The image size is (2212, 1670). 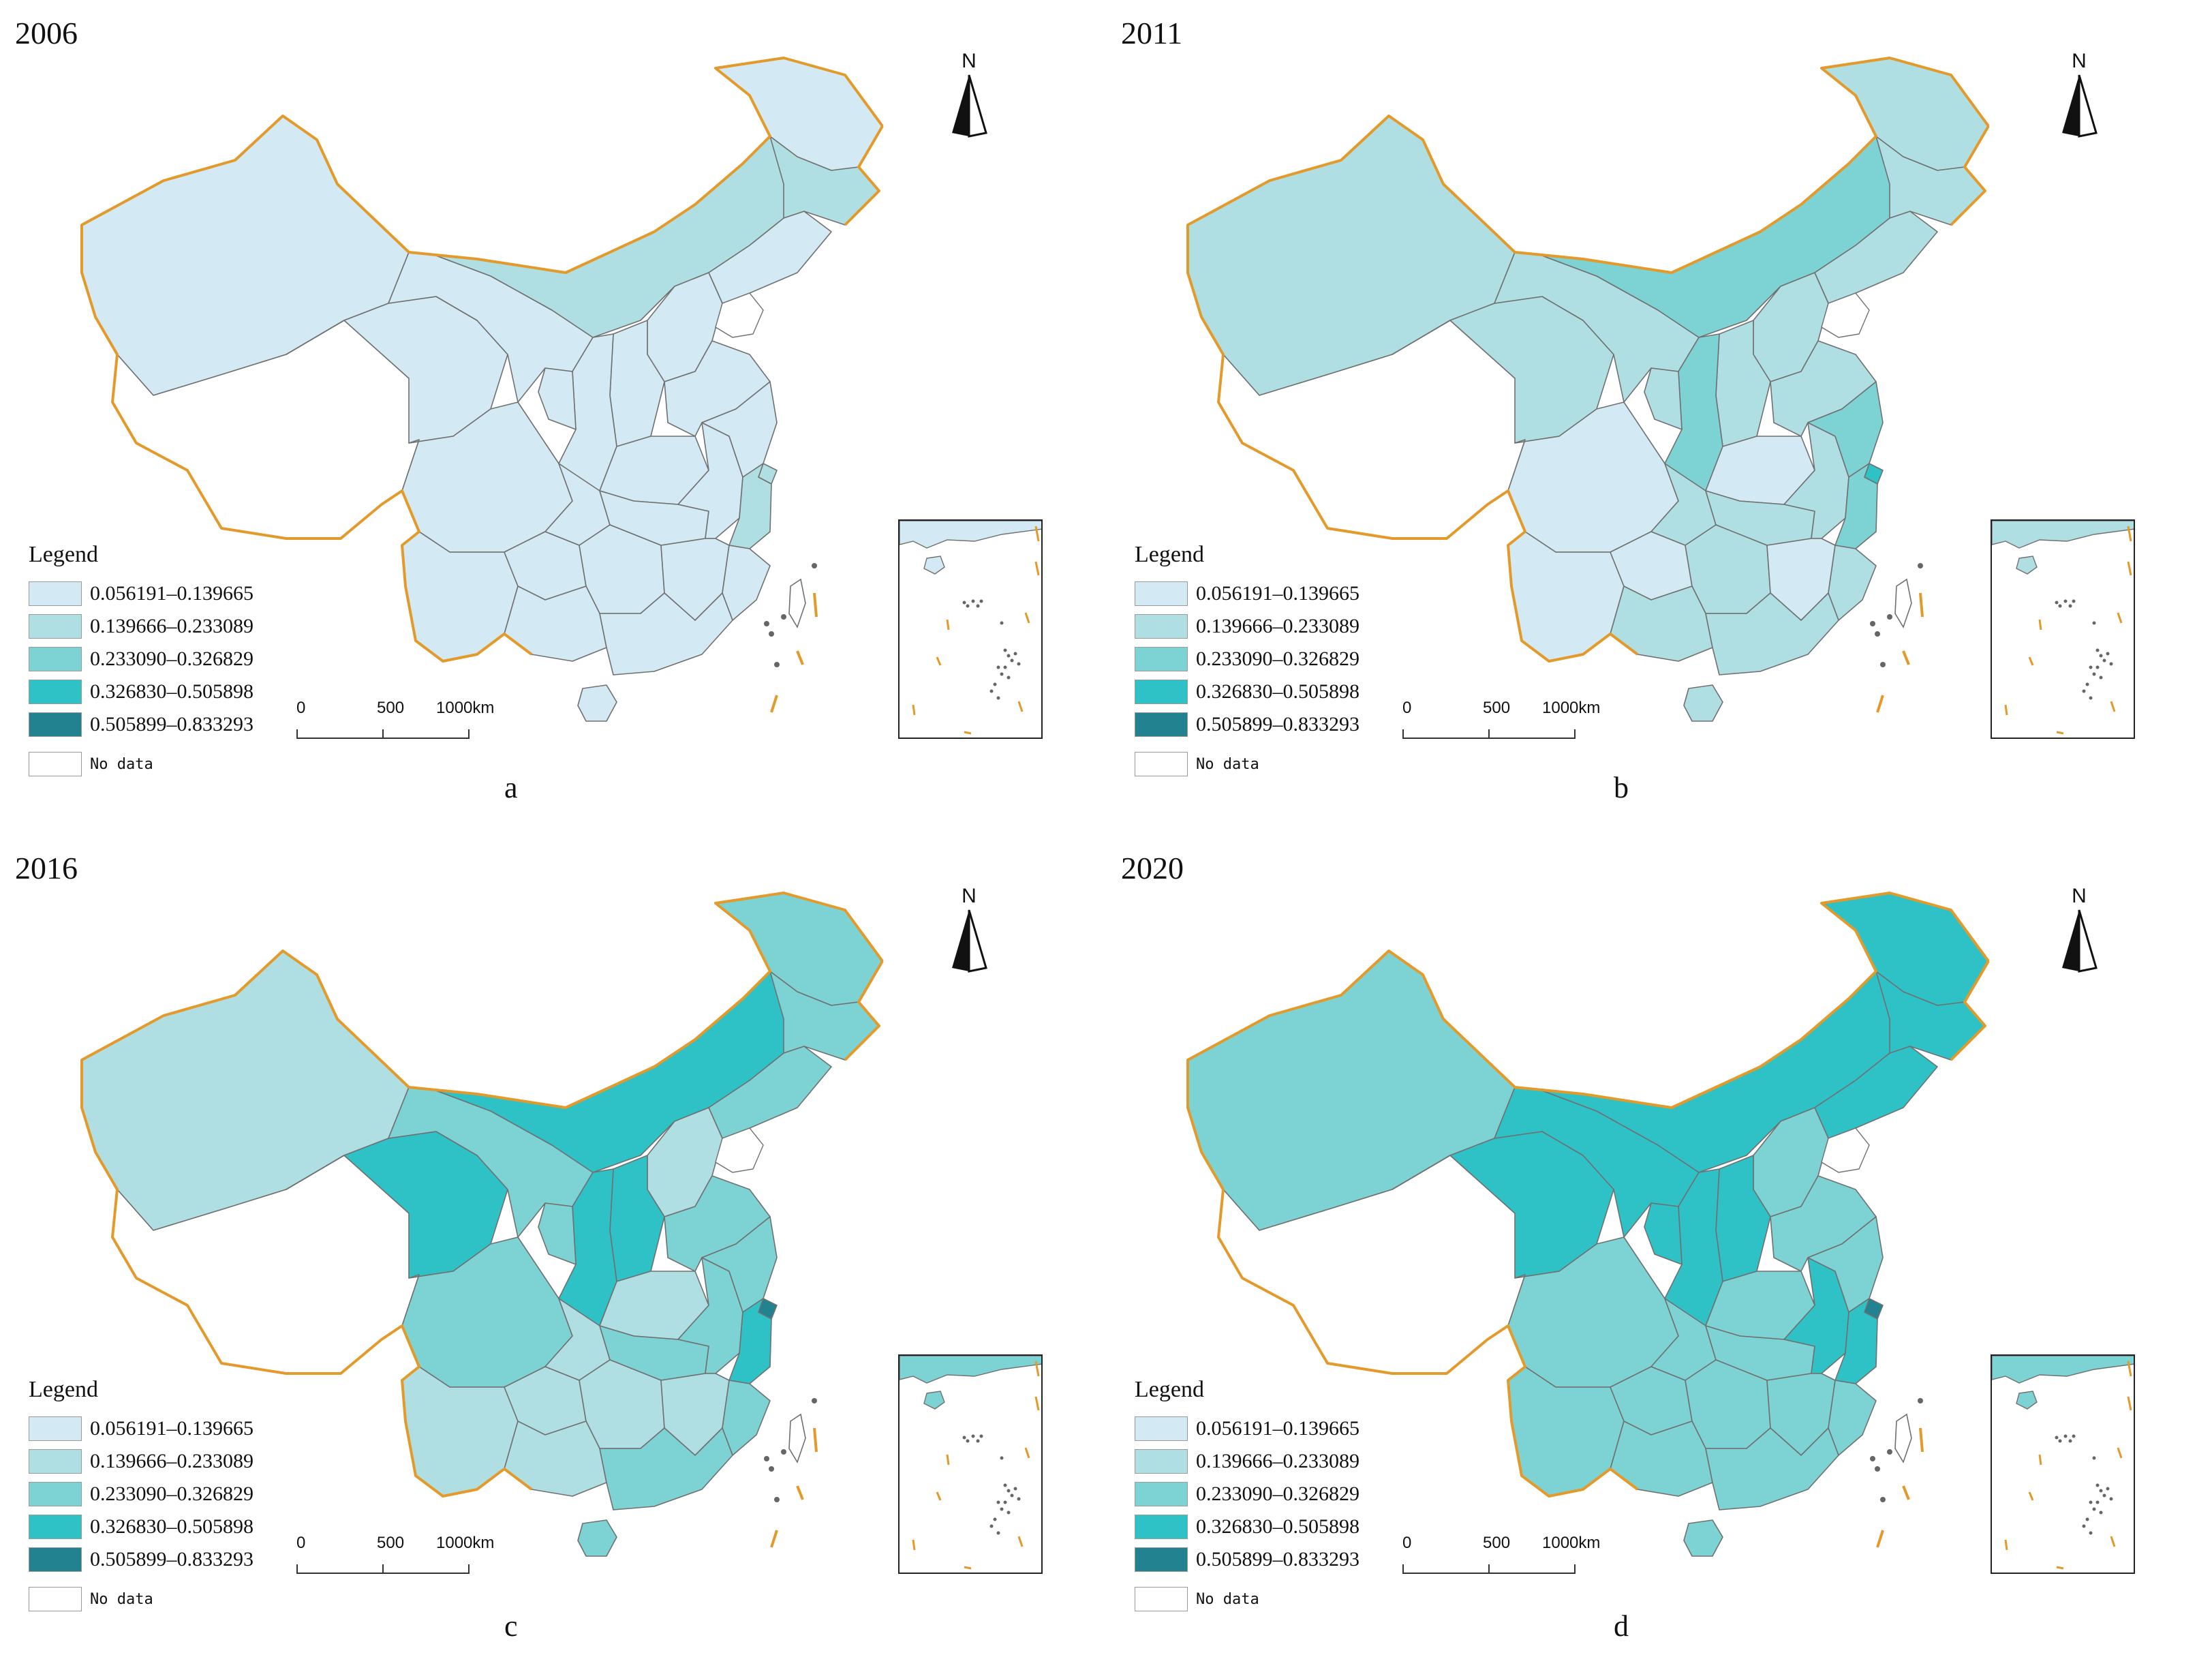 I want to click on legend-item: 0.139666–0.233089, so click(x=1247, y=1461).